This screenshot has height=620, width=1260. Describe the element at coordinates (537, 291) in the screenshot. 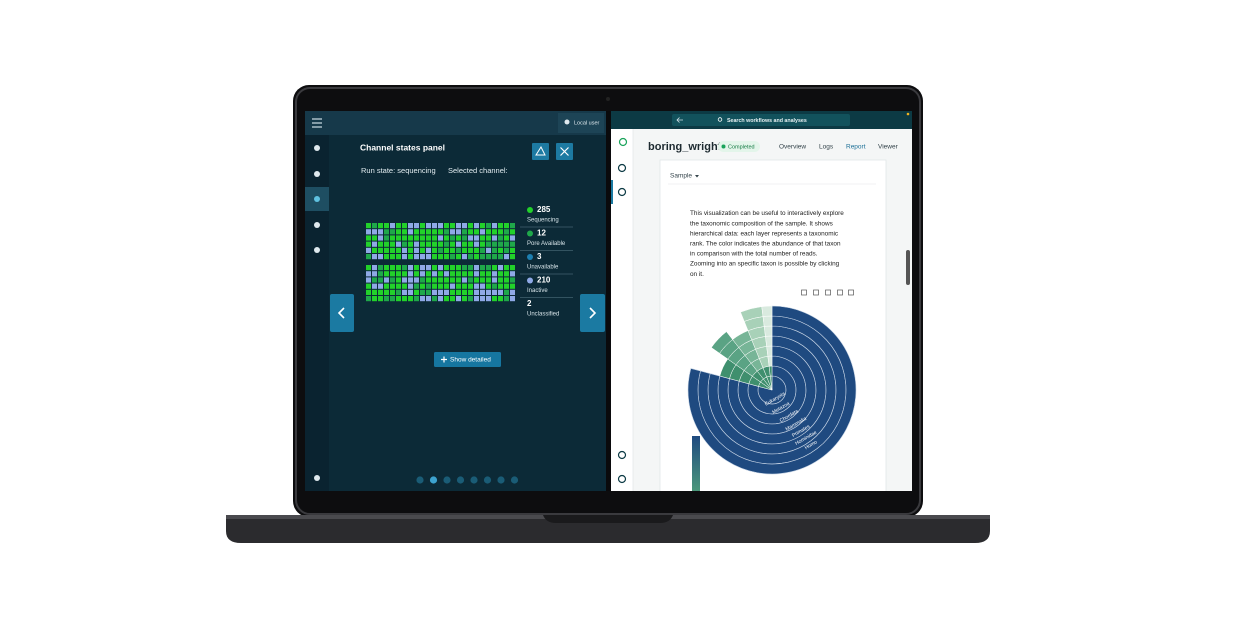

I see `legend-label: Inactive` at that location.